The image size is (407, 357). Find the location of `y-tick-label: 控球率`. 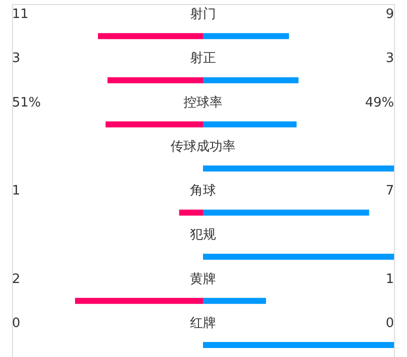

y-tick-label: 控球率 is located at coordinates (203, 102).